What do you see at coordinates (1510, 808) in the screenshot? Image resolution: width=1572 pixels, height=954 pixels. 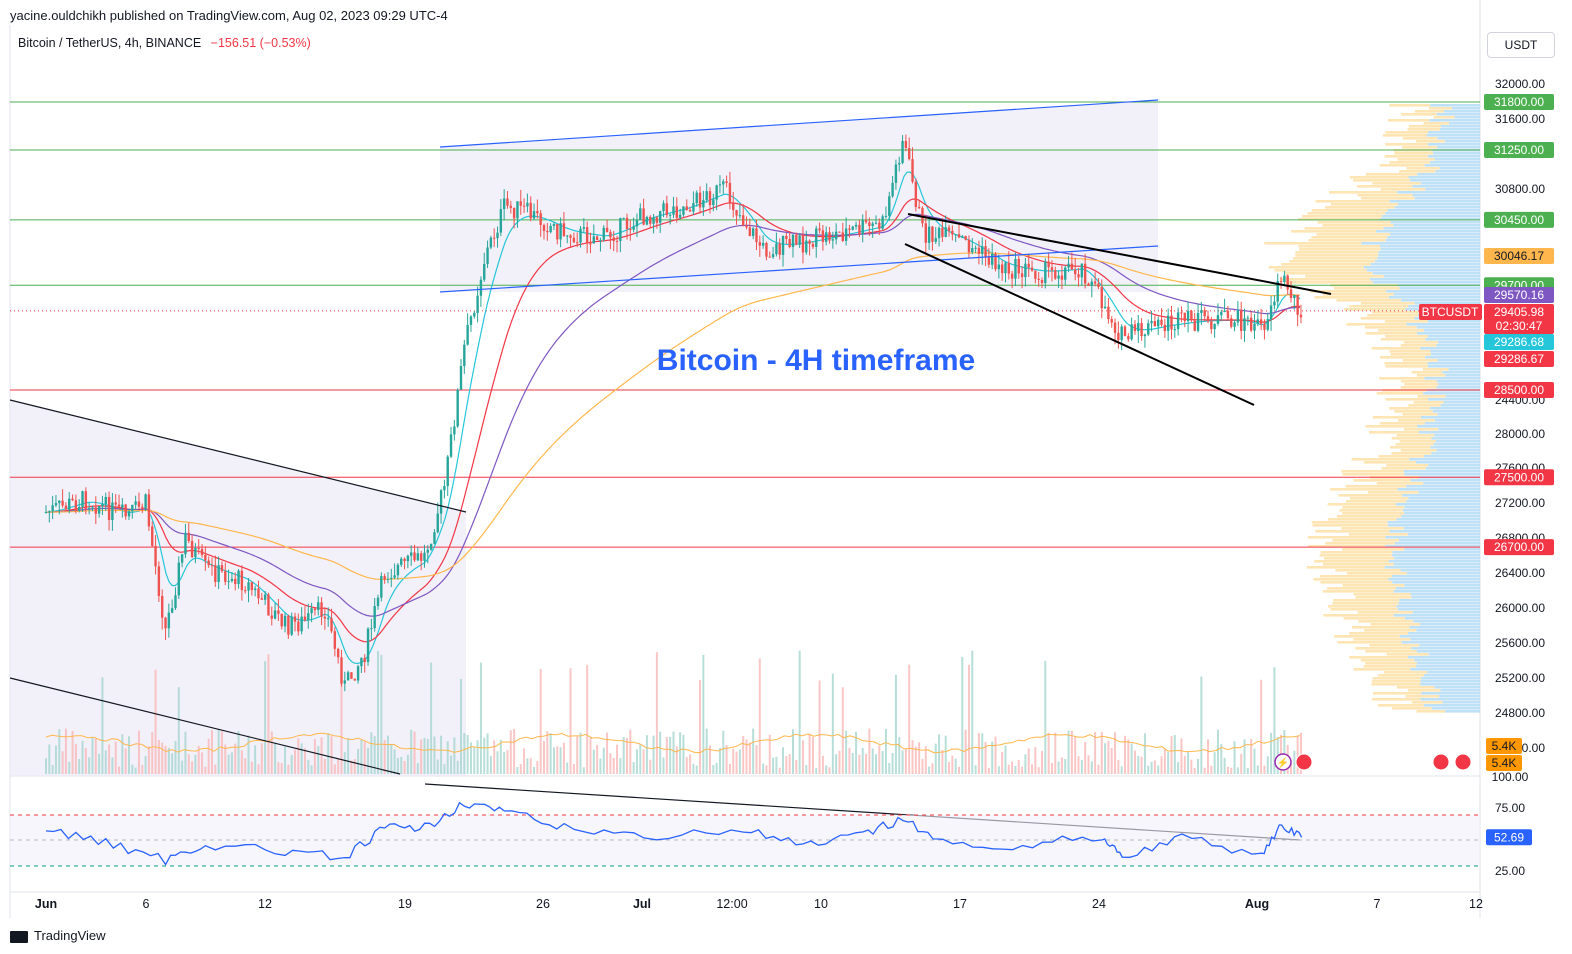 I see `rsi-tick-label: 75.00` at bounding box center [1510, 808].